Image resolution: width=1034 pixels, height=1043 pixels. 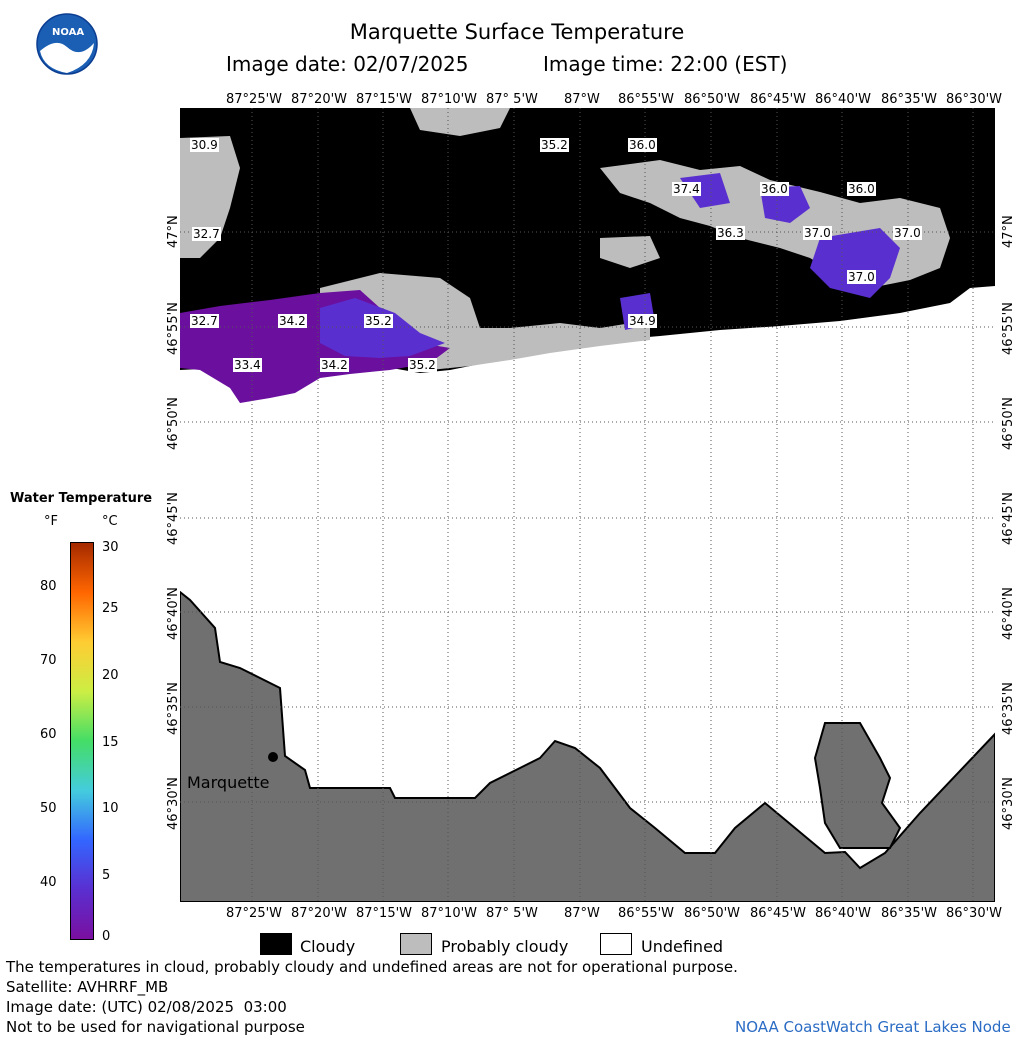 I want to click on lon-label-top: 86°45'W, so click(x=778, y=99).